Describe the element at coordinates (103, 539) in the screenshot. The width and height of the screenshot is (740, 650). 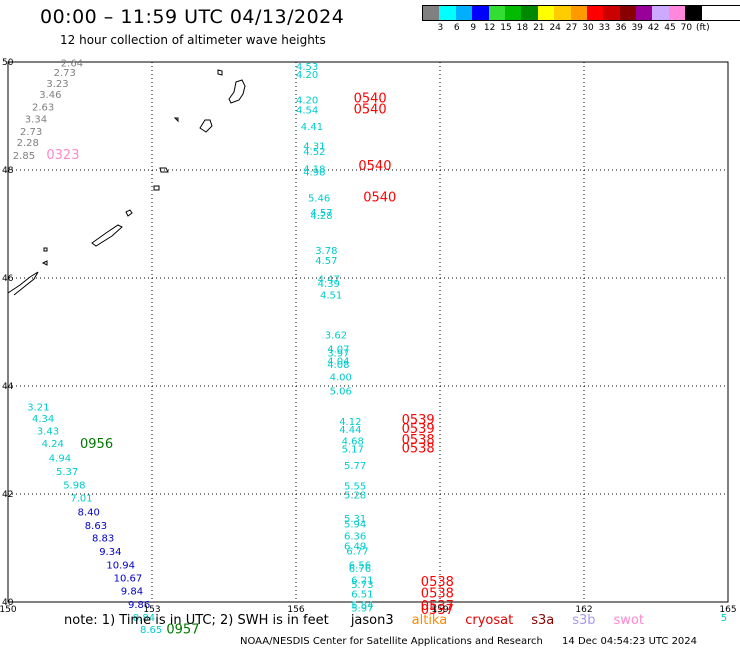
I see `wave-height-value: 8.83` at that location.